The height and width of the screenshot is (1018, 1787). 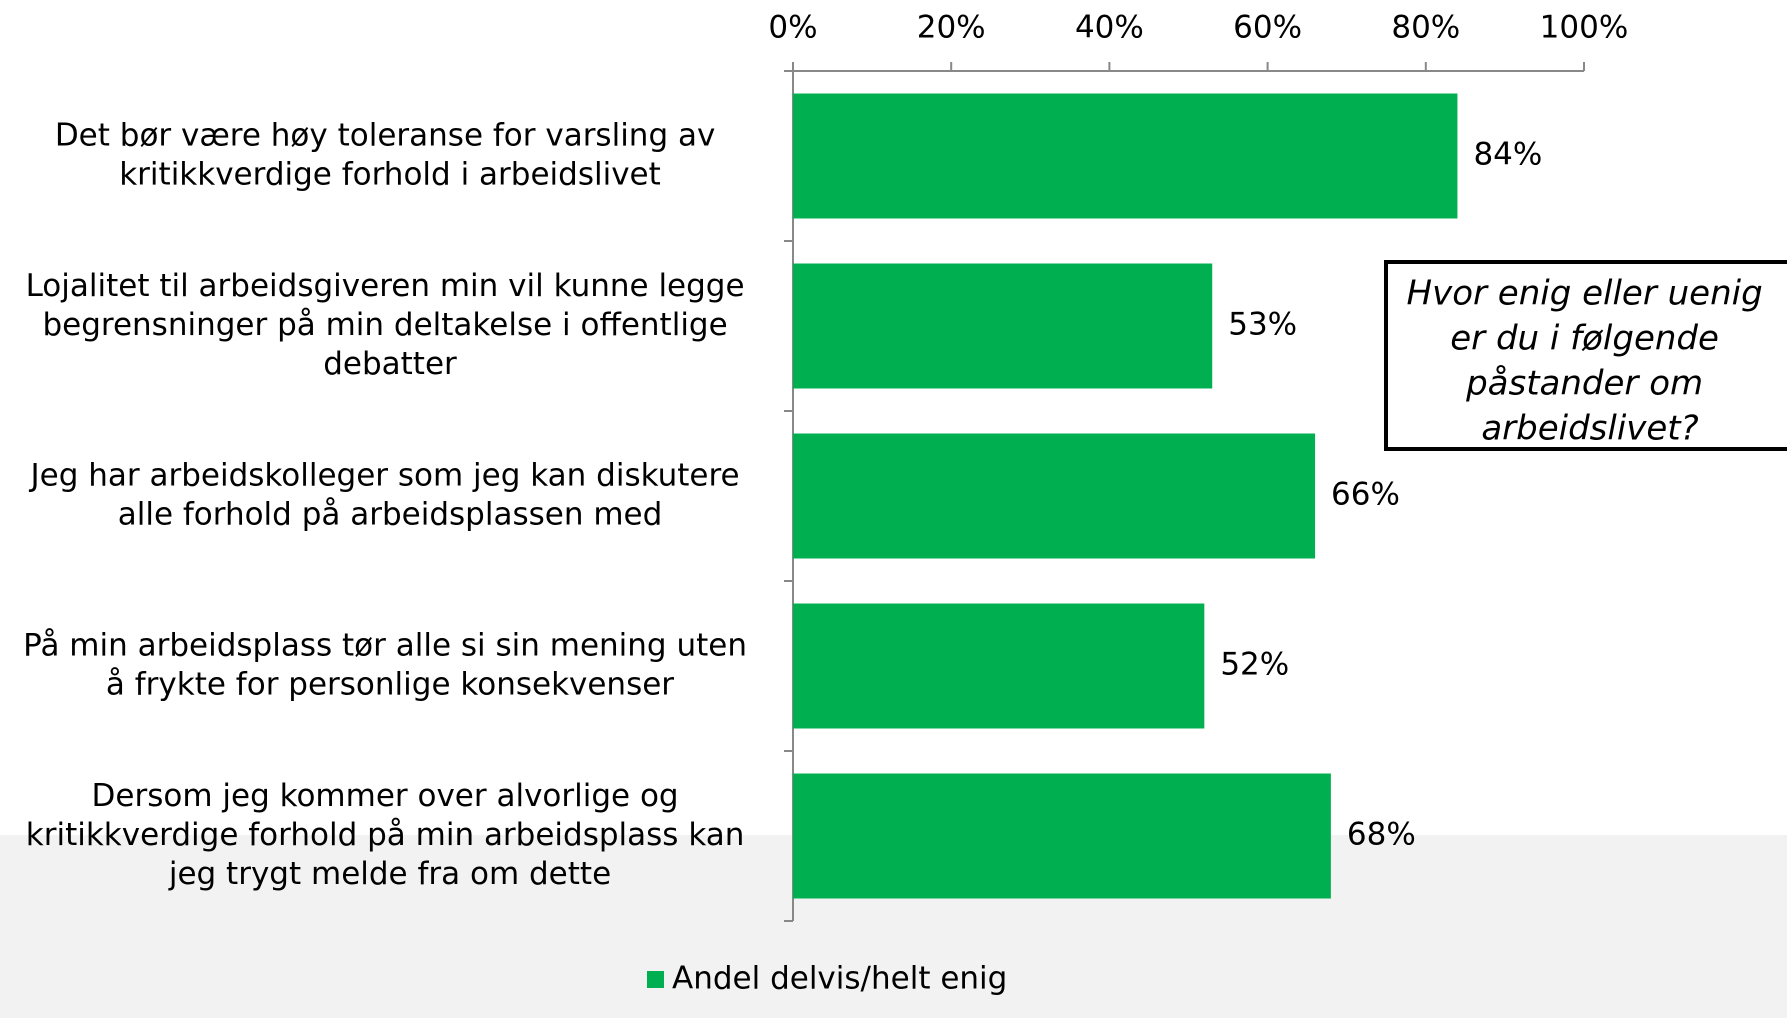 I want to click on x-tick-label: 0%, so click(x=792, y=28).